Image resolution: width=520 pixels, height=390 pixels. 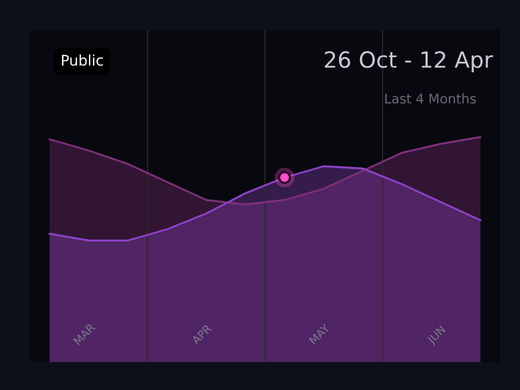 What do you see at coordinates (82, 60) in the screenshot?
I see `text: Public` at bounding box center [82, 60].